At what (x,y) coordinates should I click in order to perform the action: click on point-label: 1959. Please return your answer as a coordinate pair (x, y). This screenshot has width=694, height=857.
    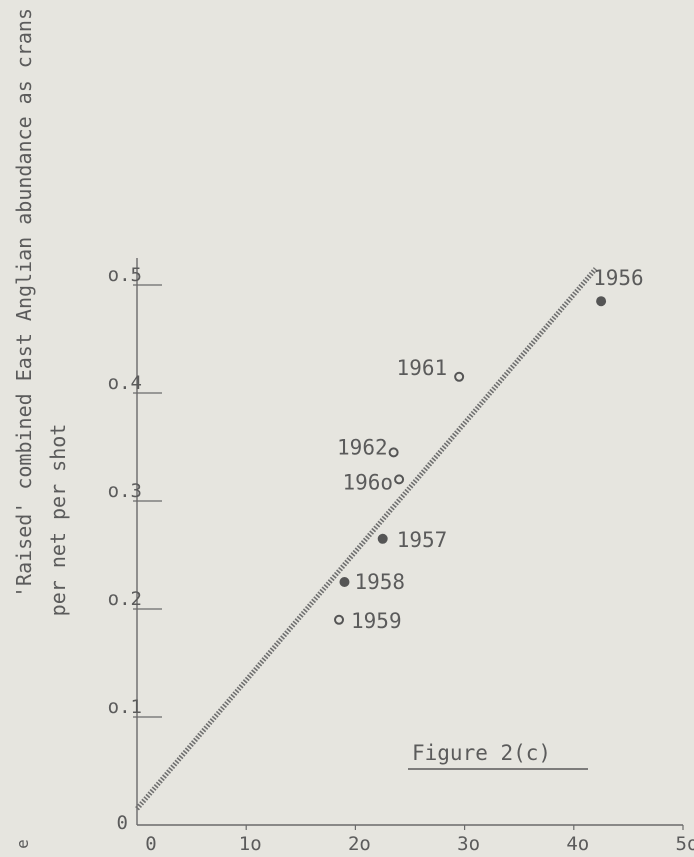
    Looking at the image, I should click on (376, 621).